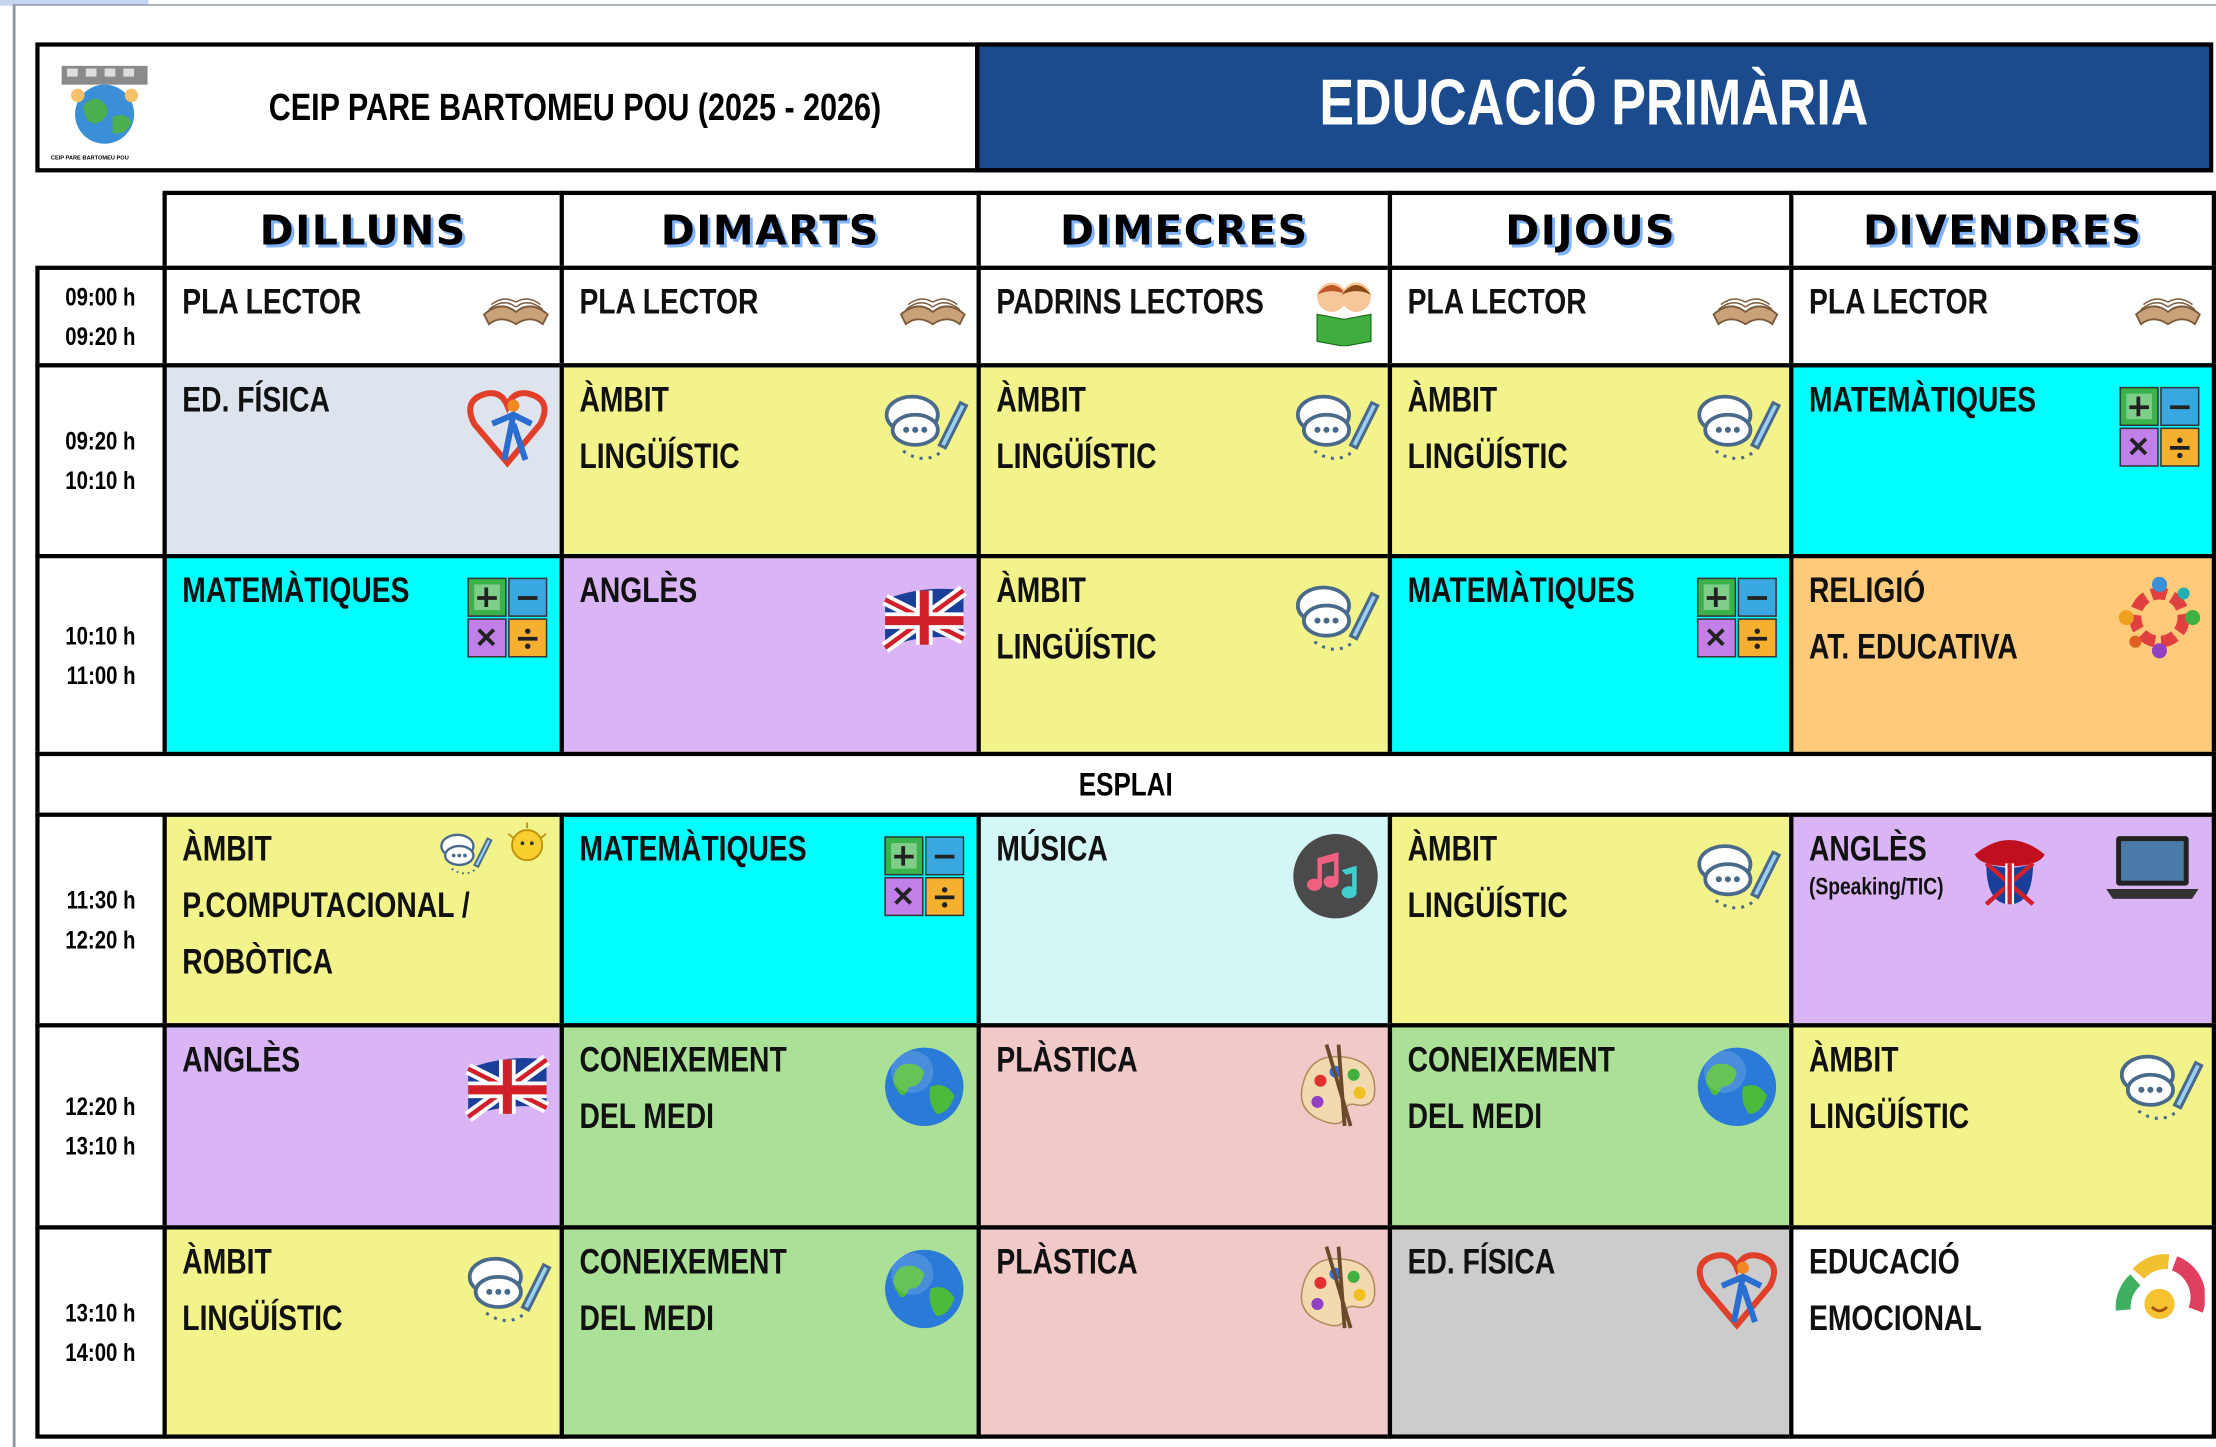  What do you see at coordinates (1338, 1085) in the screenshot?
I see `palette-icon` at bounding box center [1338, 1085].